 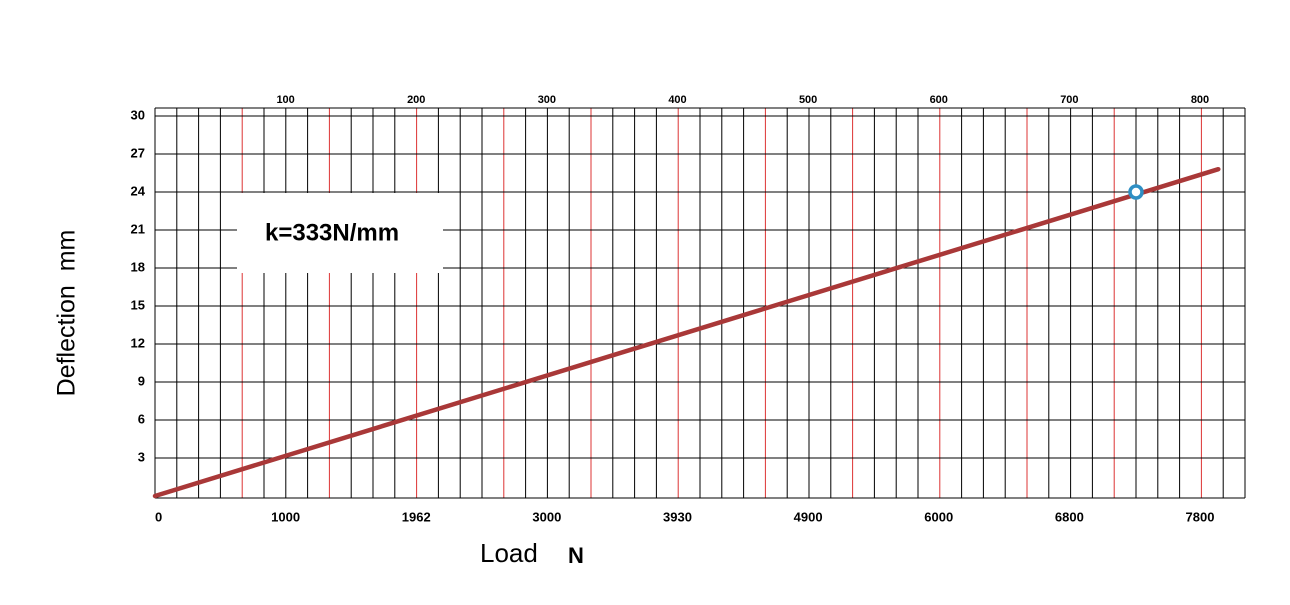 What do you see at coordinates (285, 516) in the screenshot?
I see `x-tick-label: 1000` at bounding box center [285, 516].